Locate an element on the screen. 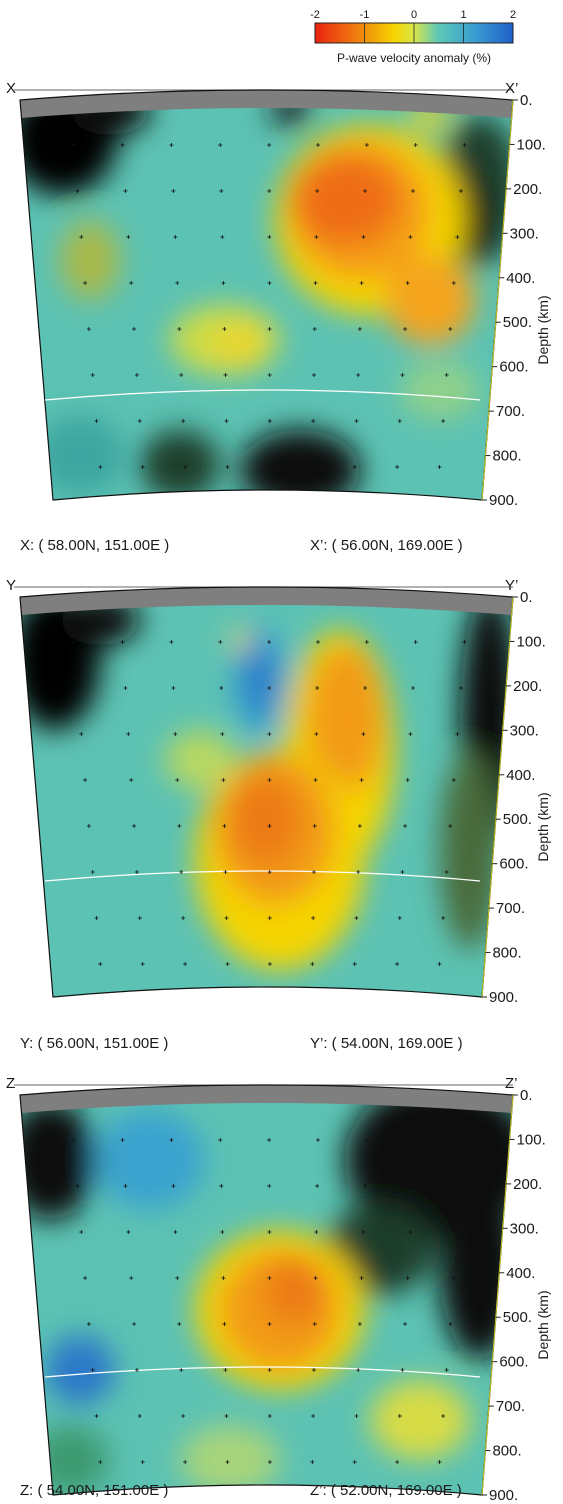  section-end-caption: Y’: ( 54.00N, 169.00E ) is located at coordinates (386, 1043).